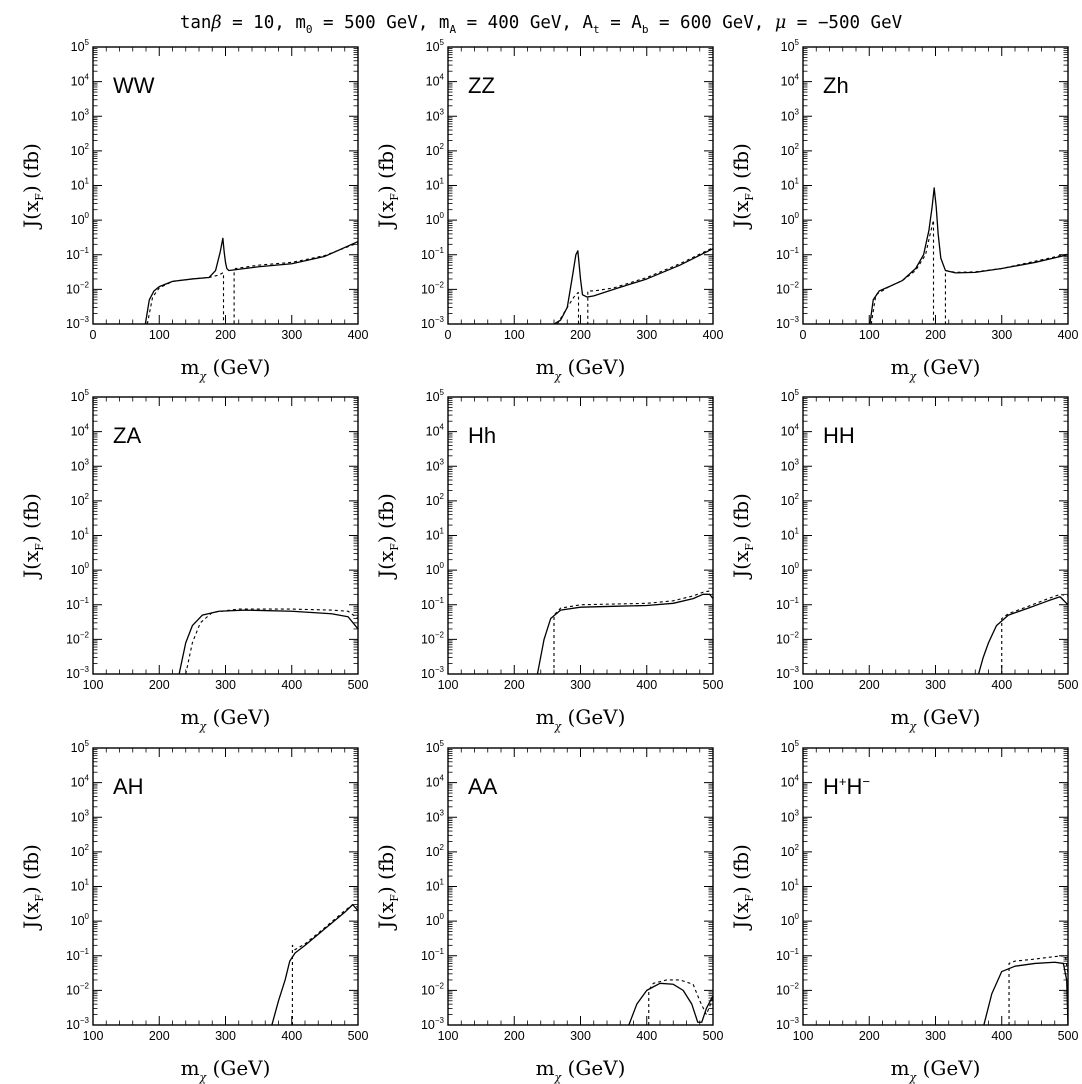 The image size is (1082, 1084). I want to click on panel-annotation: Hh, so click(482, 435).